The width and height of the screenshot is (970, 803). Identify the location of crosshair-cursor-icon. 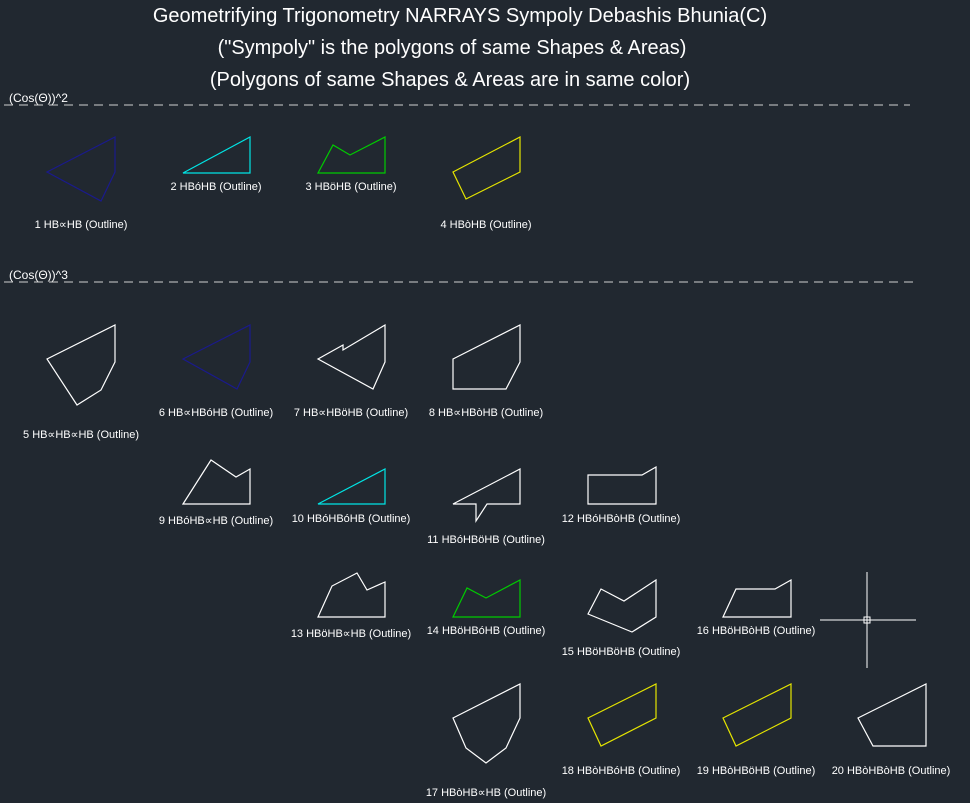
(868, 620).